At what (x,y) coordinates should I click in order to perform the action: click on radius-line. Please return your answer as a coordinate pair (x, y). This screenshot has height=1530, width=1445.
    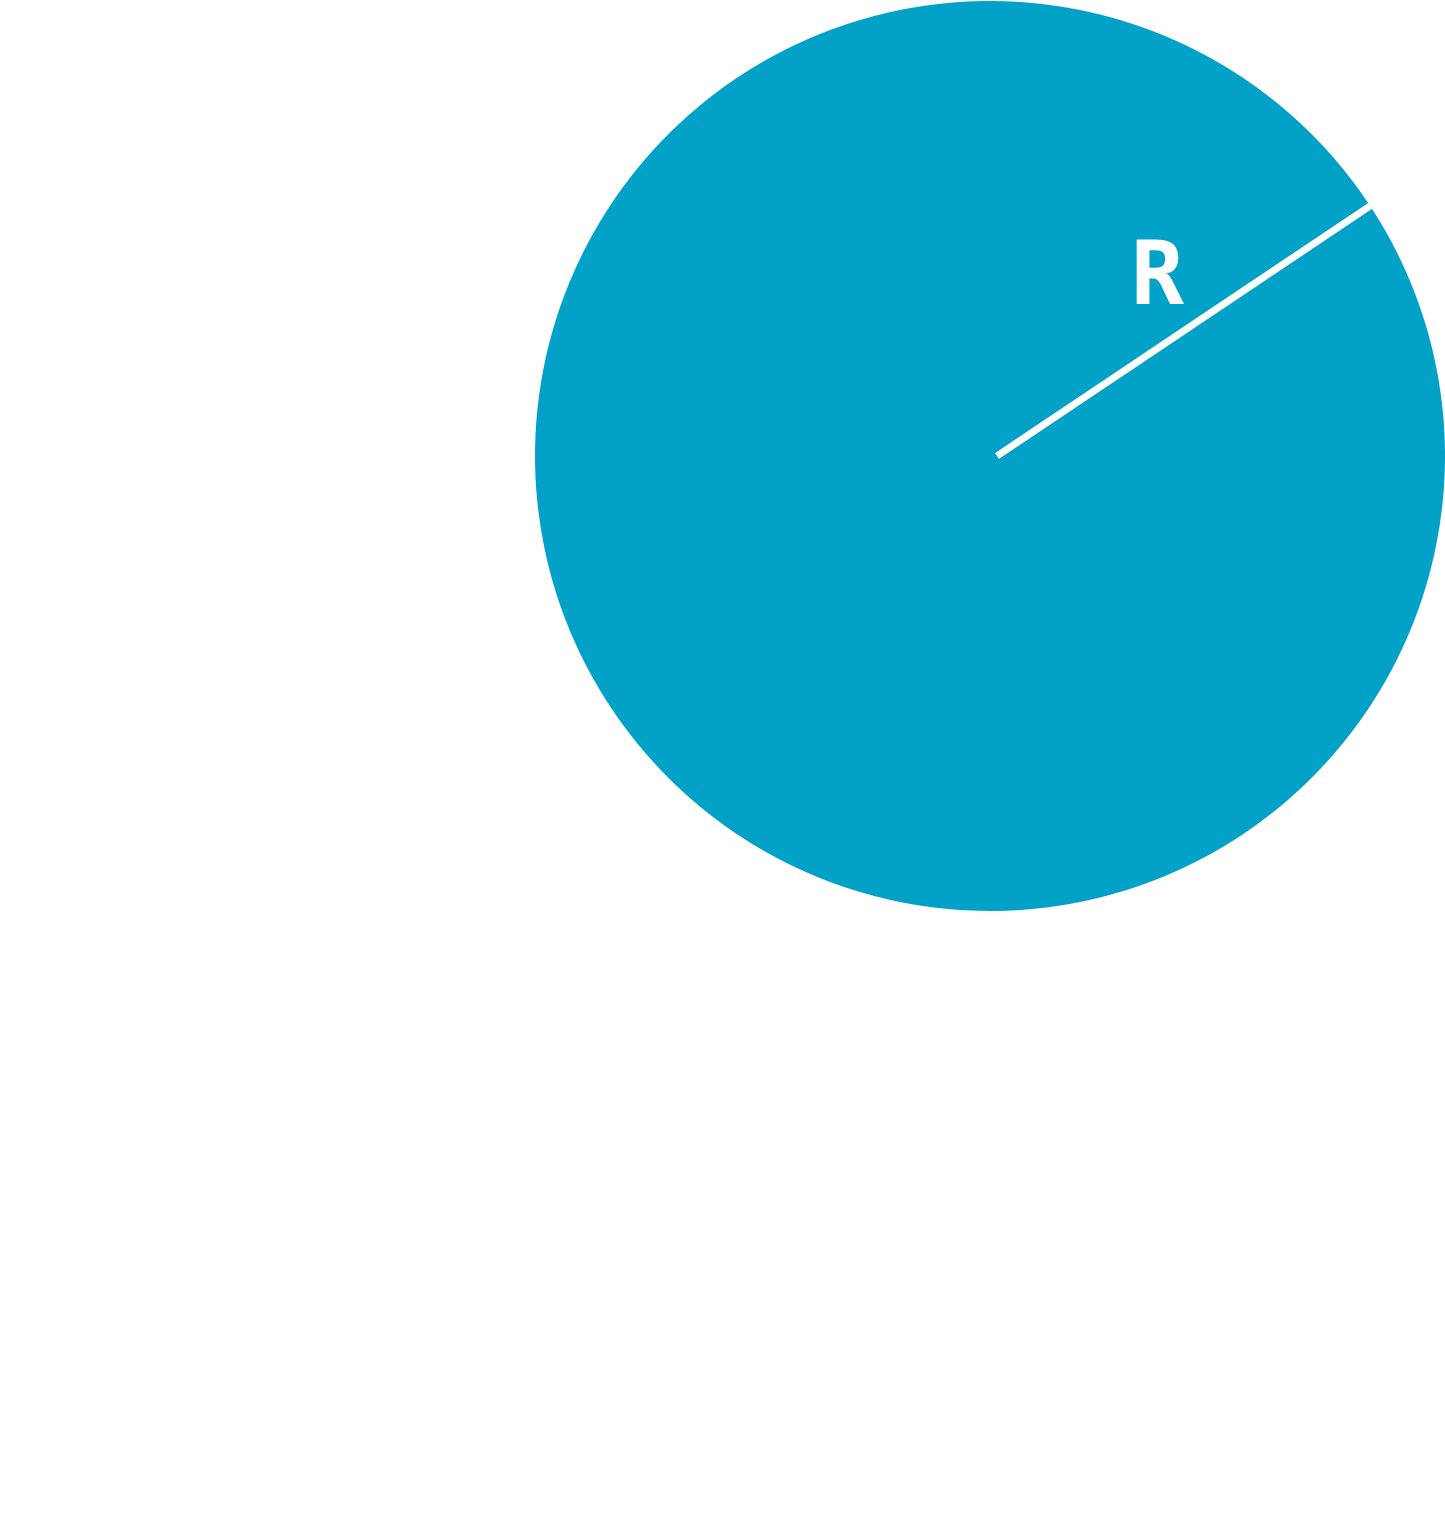
    Looking at the image, I should click on (1183, 331).